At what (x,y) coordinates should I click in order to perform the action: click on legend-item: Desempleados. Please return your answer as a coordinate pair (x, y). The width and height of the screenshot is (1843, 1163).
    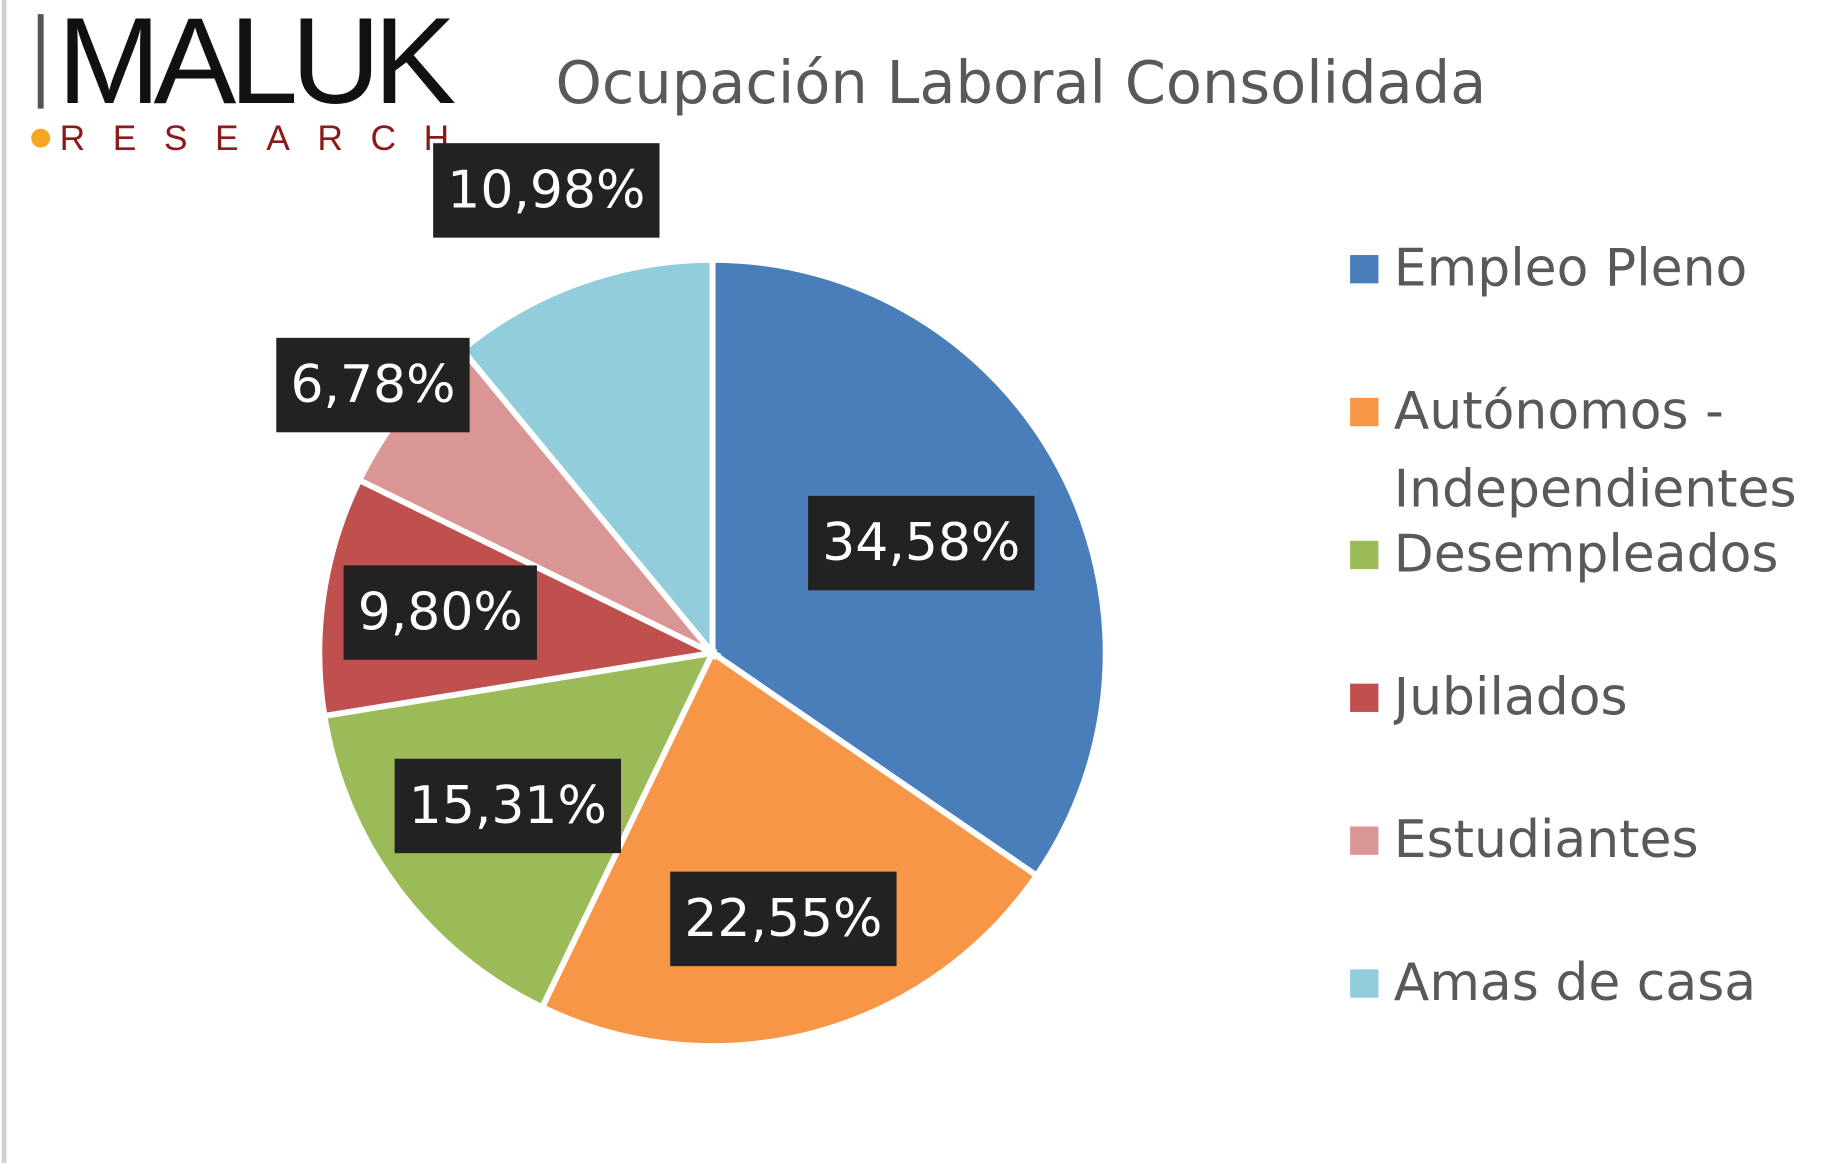
    Looking at the image, I should click on (1586, 554).